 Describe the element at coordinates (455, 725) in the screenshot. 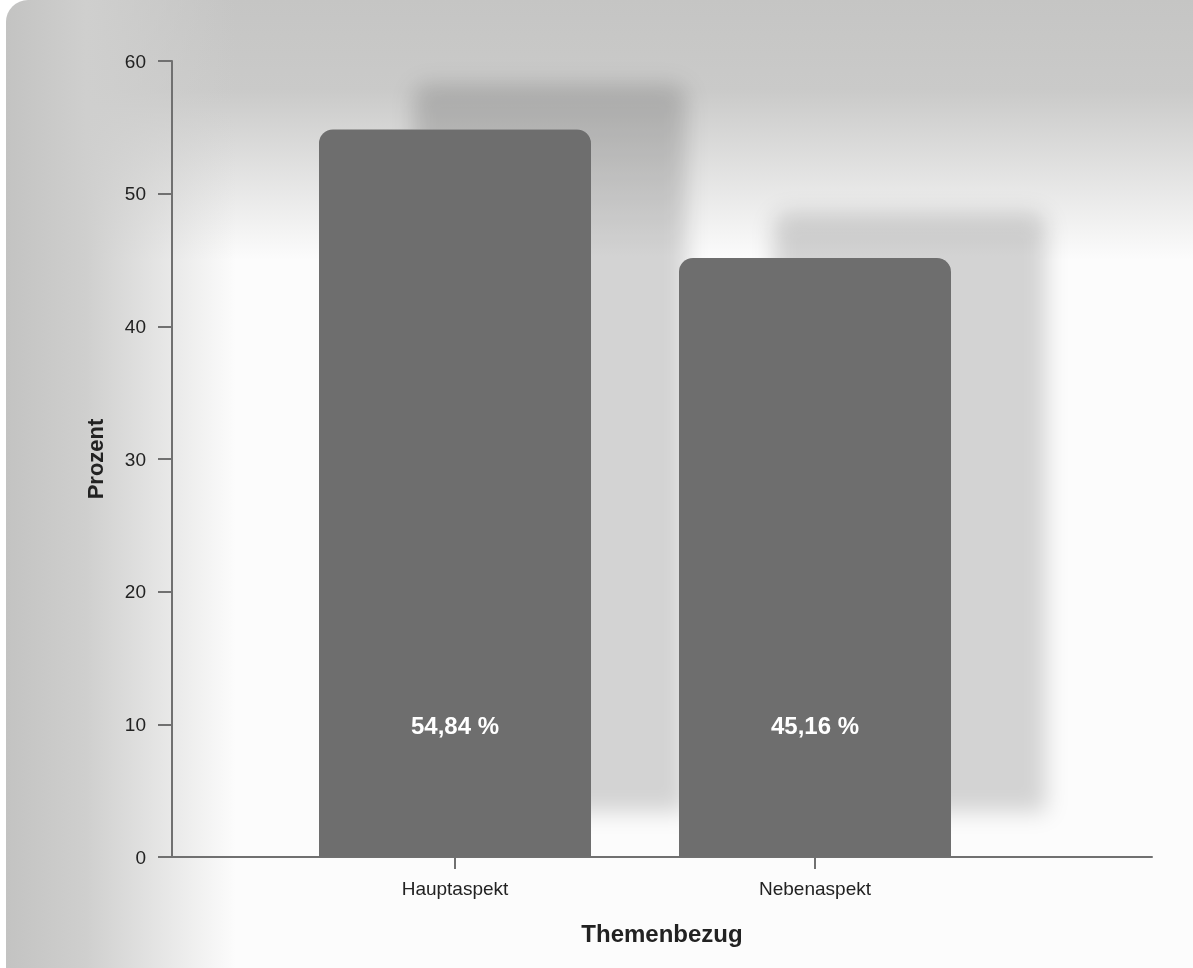

I see `data-label: 54,84 %` at that location.